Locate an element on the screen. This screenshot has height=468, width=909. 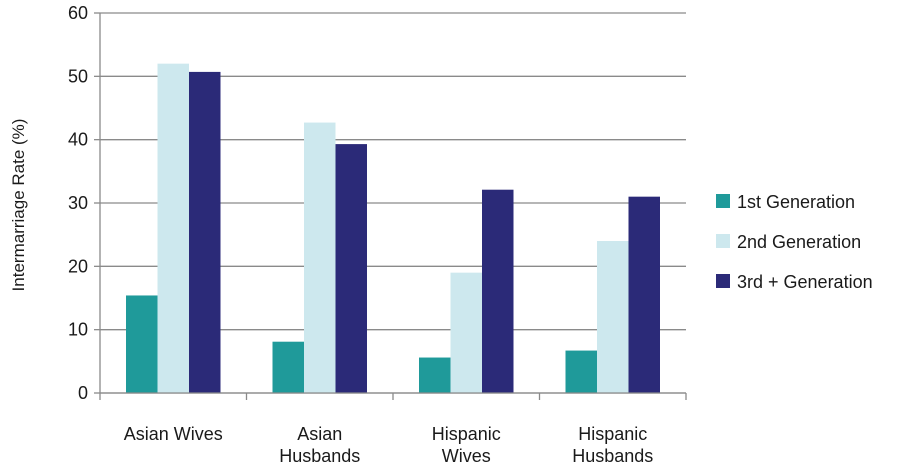
x-category-label-line: Wives is located at coordinates (466, 456).